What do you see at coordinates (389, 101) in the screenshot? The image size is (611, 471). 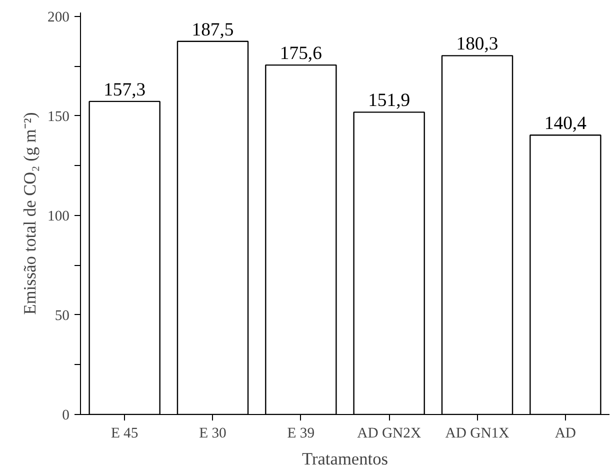 I see `data-label: 151,9` at bounding box center [389, 101].